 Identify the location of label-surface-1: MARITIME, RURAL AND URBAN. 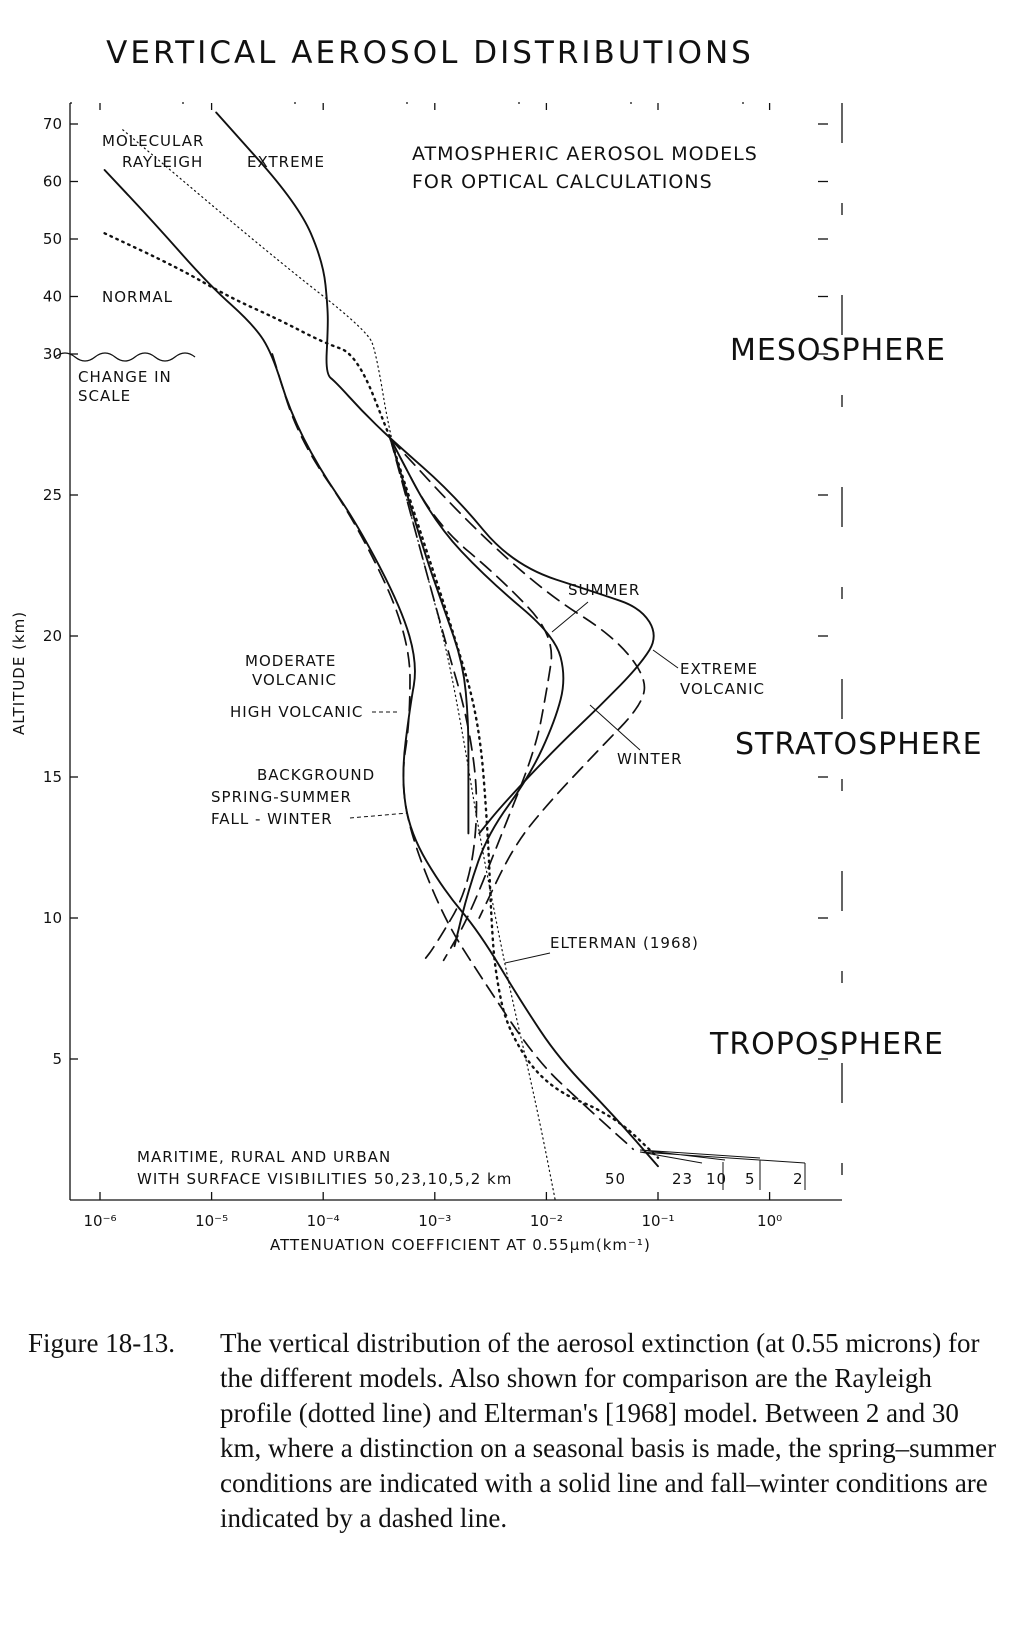
(264, 1157).